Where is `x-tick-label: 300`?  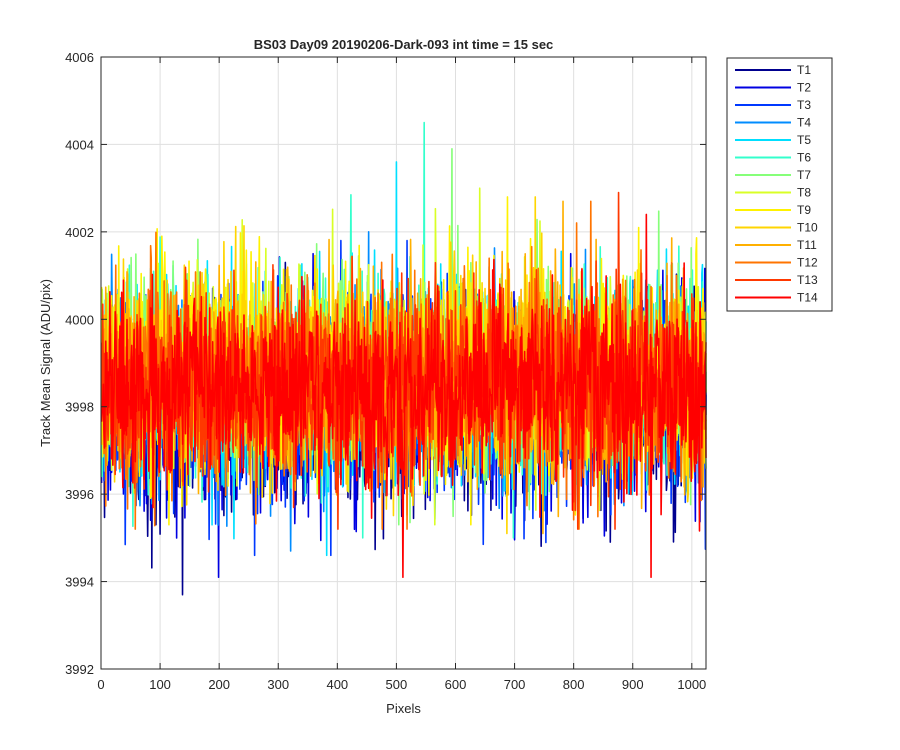 x-tick-label: 300 is located at coordinates (278, 684).